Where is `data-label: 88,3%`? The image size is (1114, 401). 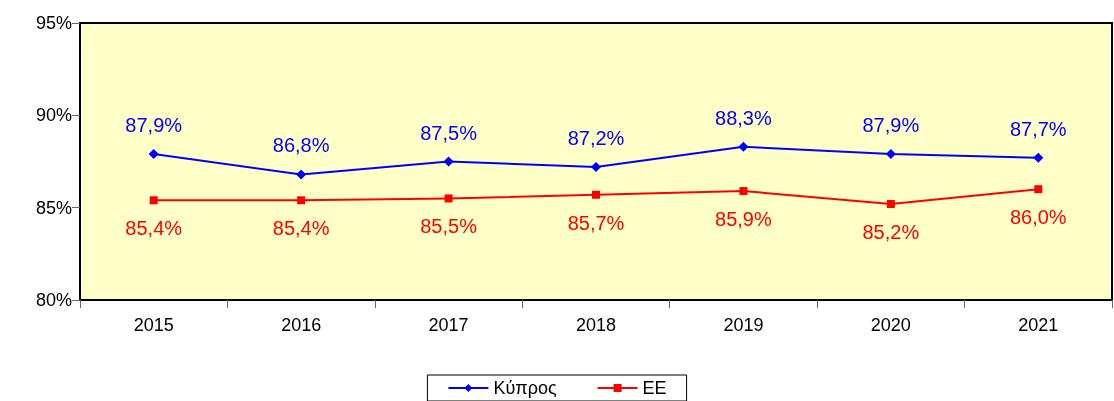 data-label: 88,3% is located at coordinates (743, 117).